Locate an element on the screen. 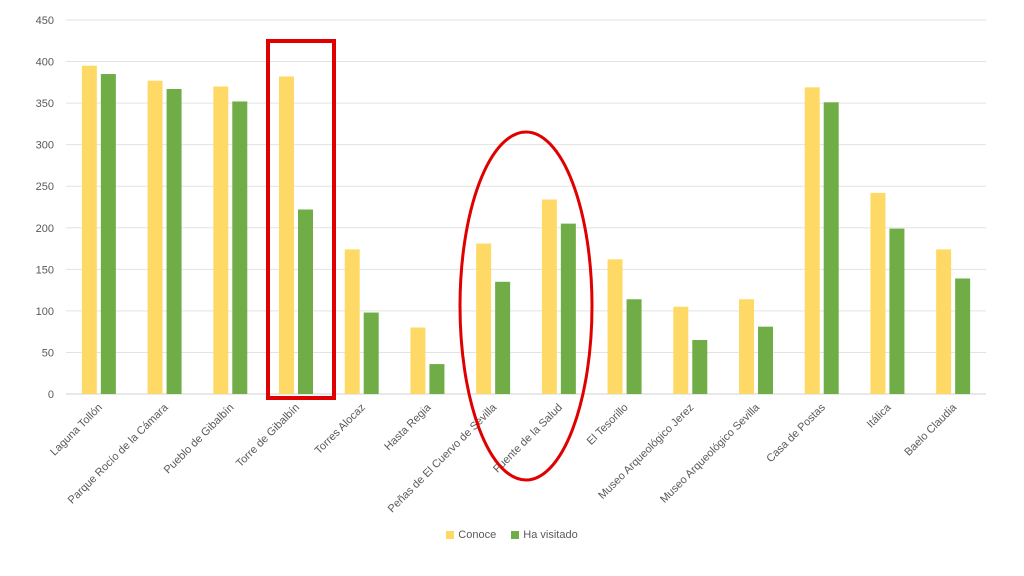  y-tick-label-250: 250 is located at coordinates (45, 187).